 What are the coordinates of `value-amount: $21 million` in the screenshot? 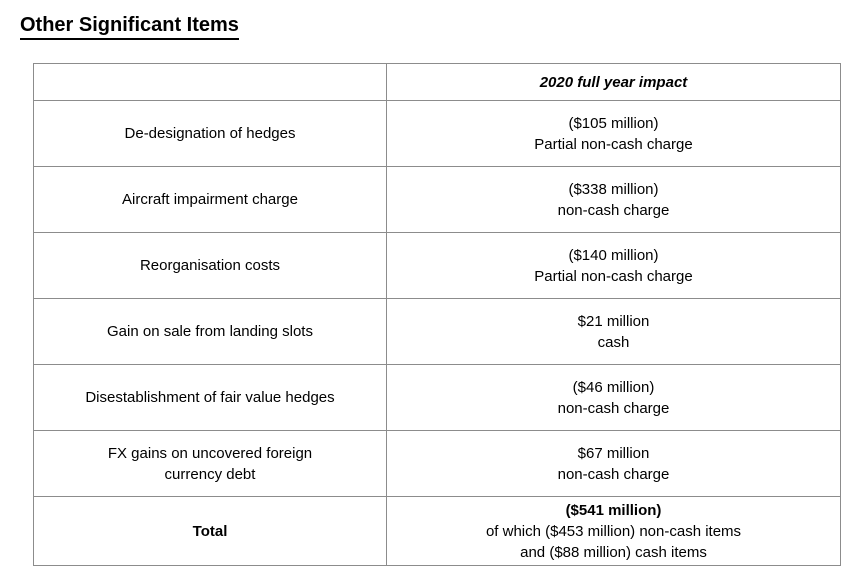 It's located at (613, 321).